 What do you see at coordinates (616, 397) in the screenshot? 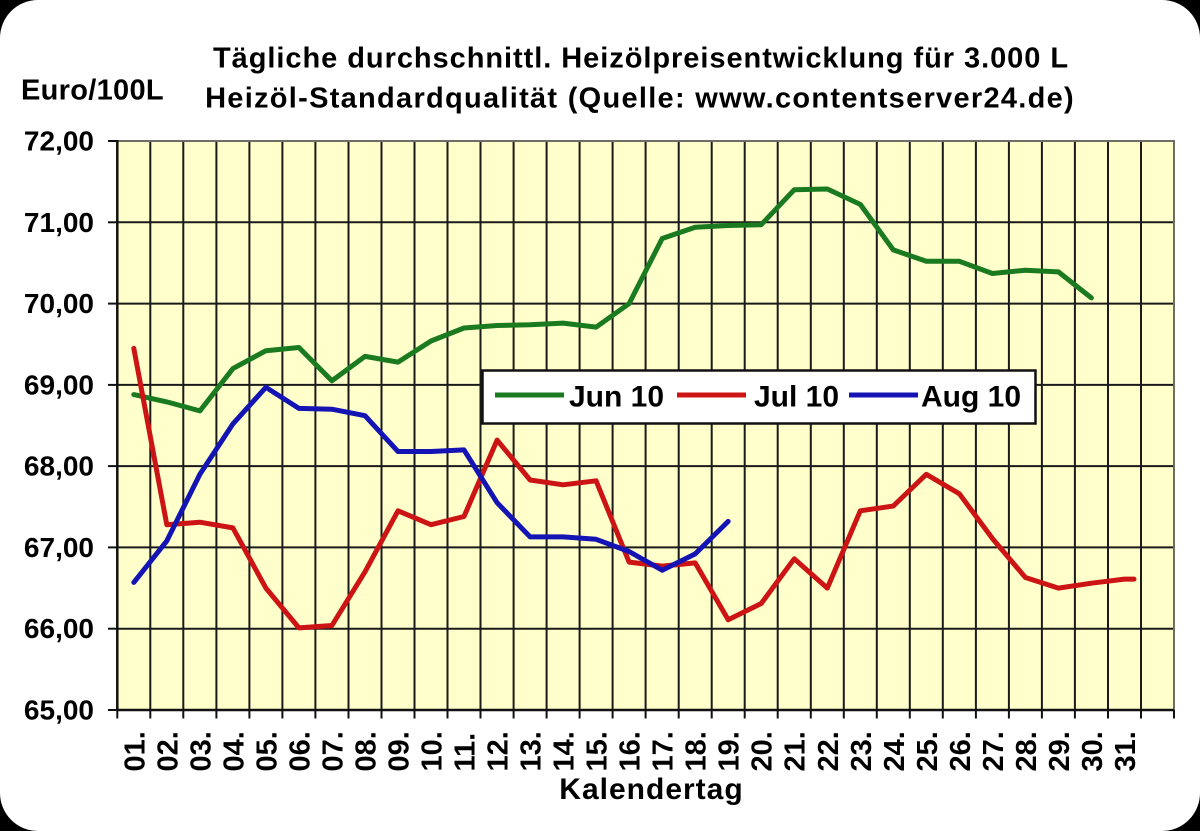
I see `svg-text: Jun 10` at bounding box center [616, 397].